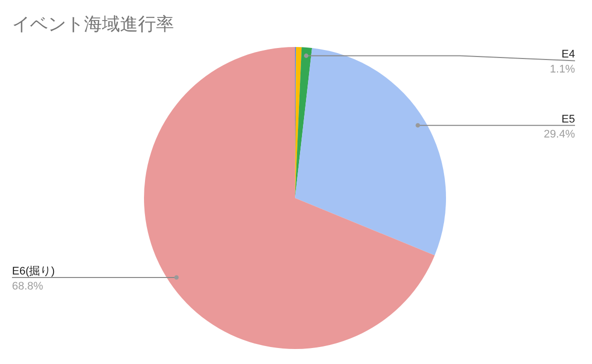 The width and height of the screenshot is (592, 364). What do you see at coordinates (33, 271) in the screenshot?
I see `slice-label: E6(掘り)` at bounding box center [33, 271].